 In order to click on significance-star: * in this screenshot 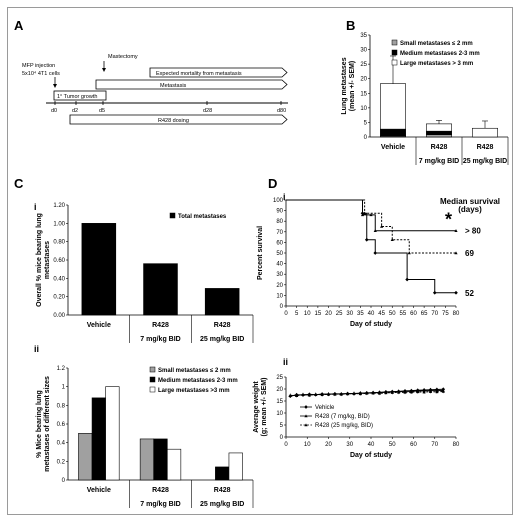, I will do `click(448, 220)`.